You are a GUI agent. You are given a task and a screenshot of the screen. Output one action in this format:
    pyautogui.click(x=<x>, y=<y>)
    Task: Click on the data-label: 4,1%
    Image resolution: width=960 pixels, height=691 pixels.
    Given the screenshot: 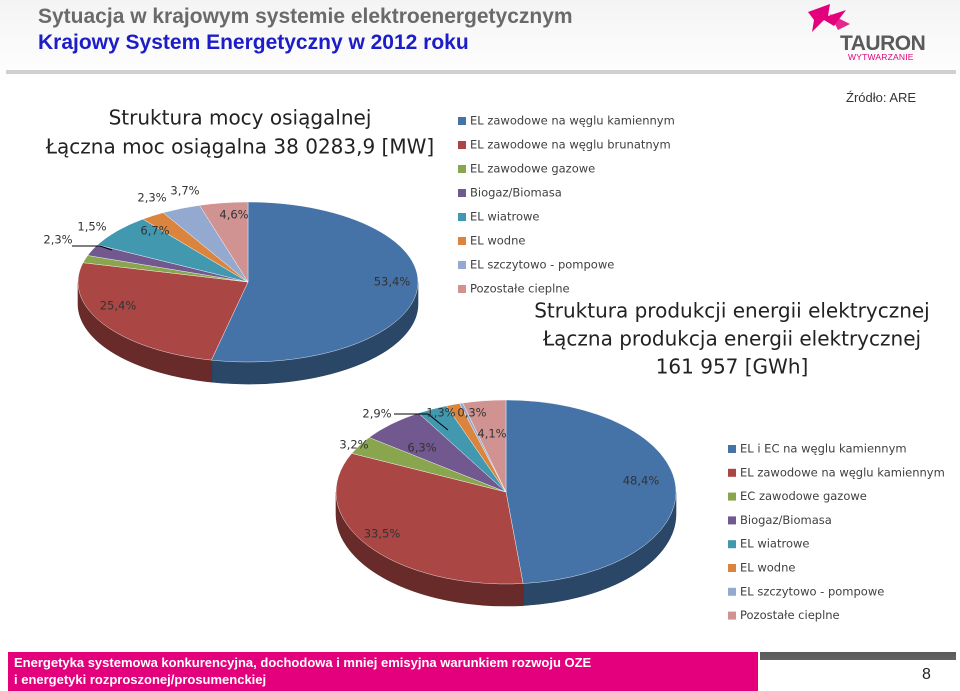 What is the action you would take?
    pyautogui.click(x=491, y=434)
    